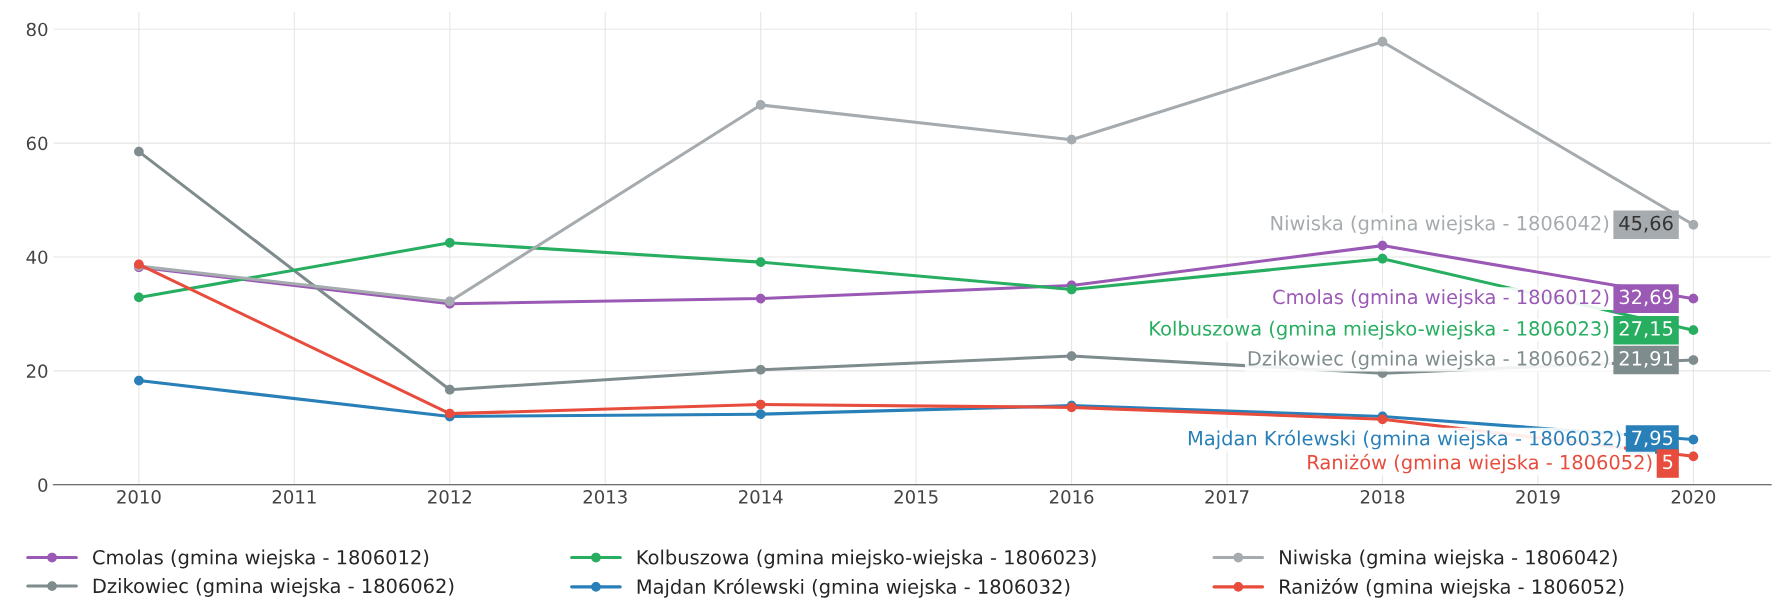 The image size is (1780, 606). What do you see at coordinates (43, 485) in the screenshot?
I see `y-tick-label: 0` at bounding box center [43, 485].